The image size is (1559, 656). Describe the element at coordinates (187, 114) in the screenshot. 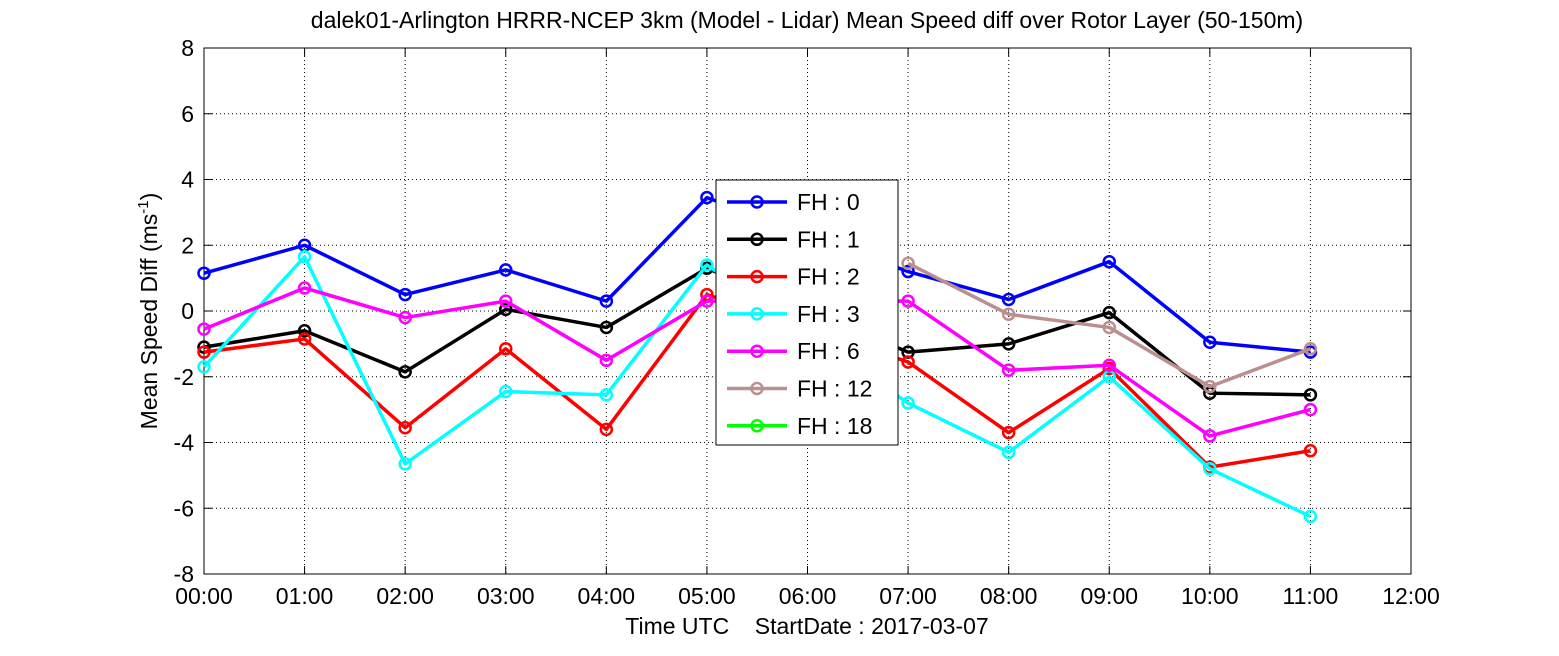

I see `y-tick-label: 6` at that location.